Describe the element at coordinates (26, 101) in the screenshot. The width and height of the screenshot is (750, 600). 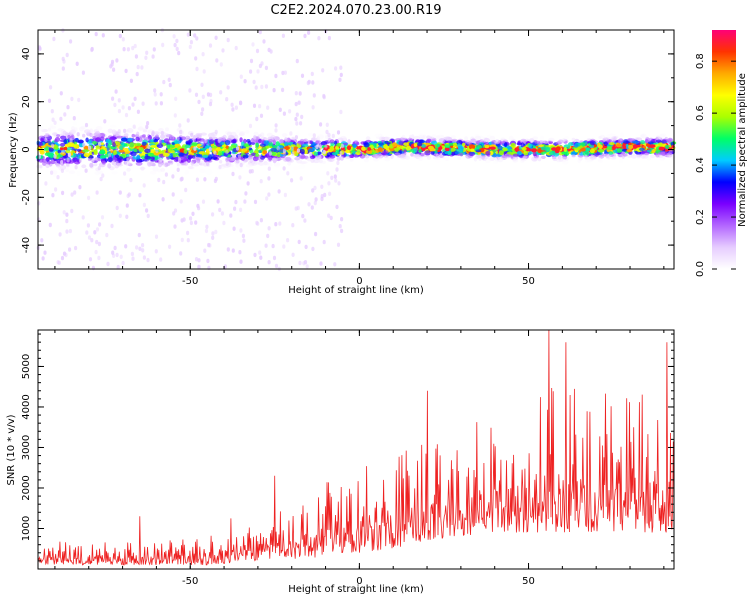
I see `y-tick-label: 20` at that location.